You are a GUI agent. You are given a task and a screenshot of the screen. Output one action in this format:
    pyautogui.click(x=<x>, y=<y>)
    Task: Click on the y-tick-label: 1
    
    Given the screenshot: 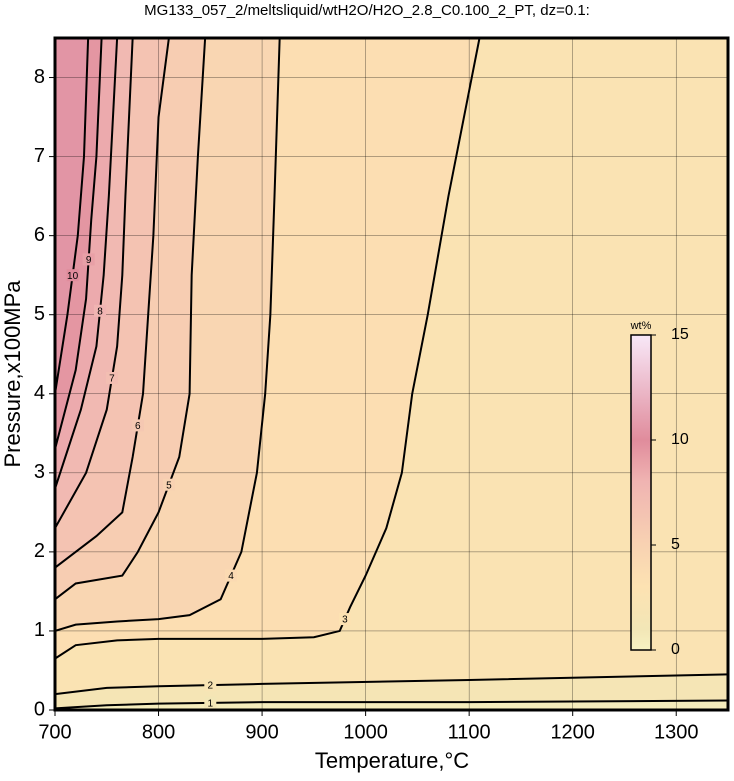 What is the action you would take?
    pyautogui.click(x=39, y=630)
    